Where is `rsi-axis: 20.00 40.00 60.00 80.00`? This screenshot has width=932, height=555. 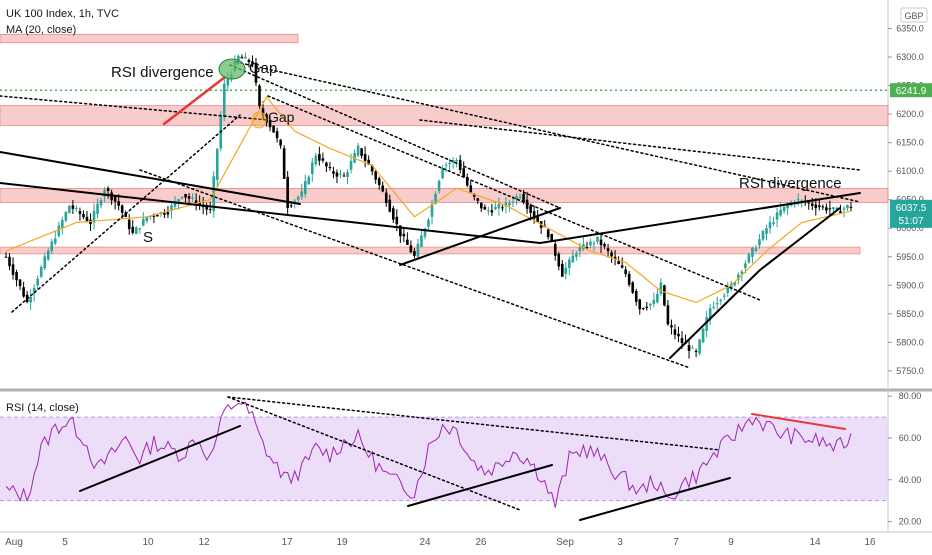 rsi-axis: 20.00 40.00 60.00 80.00 is located at coordinates (904, 459).